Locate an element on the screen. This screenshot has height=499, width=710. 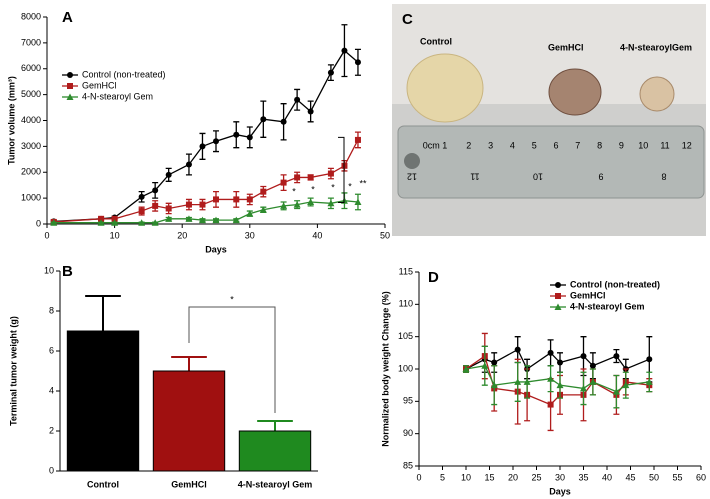
panel-label: A is located at coordinates (67, 17).